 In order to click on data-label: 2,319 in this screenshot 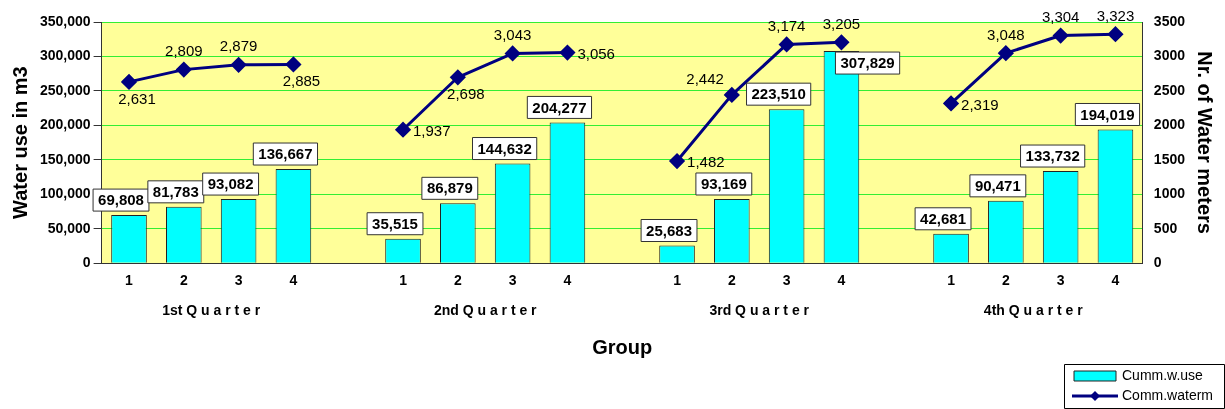, I will do `click(980, 104)`.